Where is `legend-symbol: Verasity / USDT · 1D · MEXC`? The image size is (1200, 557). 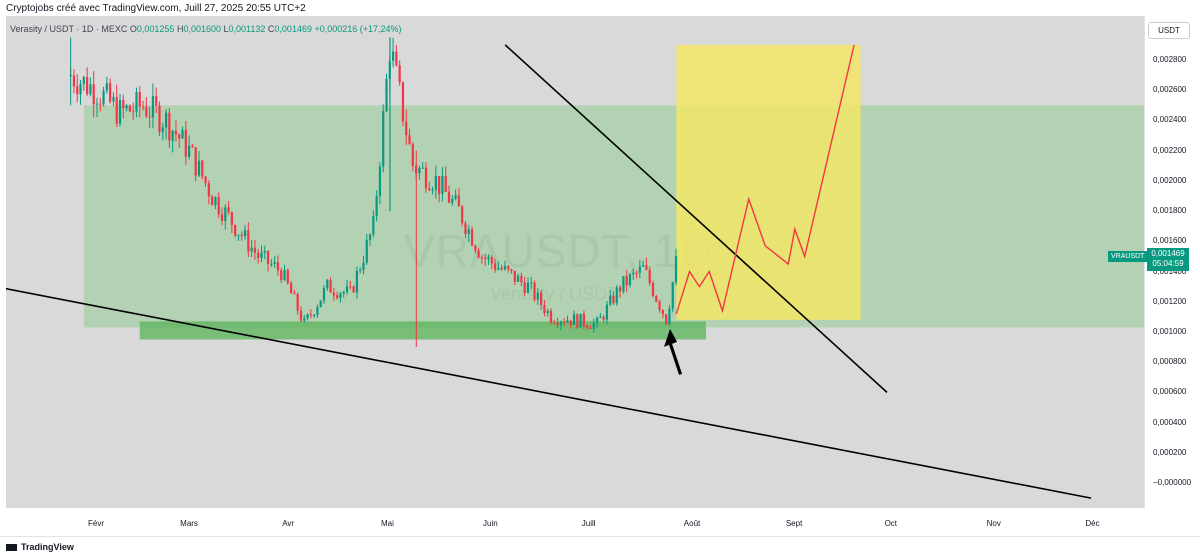 legend-symbol: Verasity / USDT · 1D · MEXC is located at coordinates (69, 29).